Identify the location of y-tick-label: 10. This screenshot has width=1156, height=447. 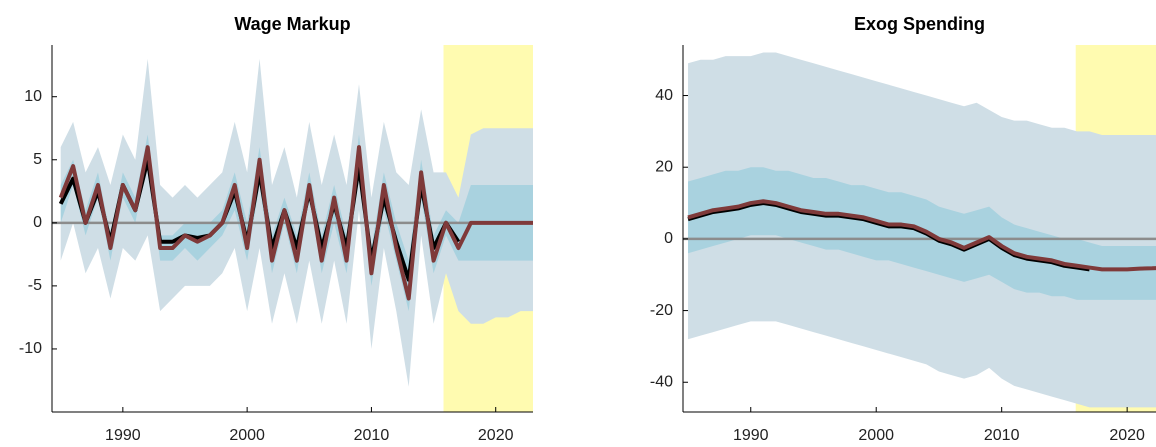
(33, 96).